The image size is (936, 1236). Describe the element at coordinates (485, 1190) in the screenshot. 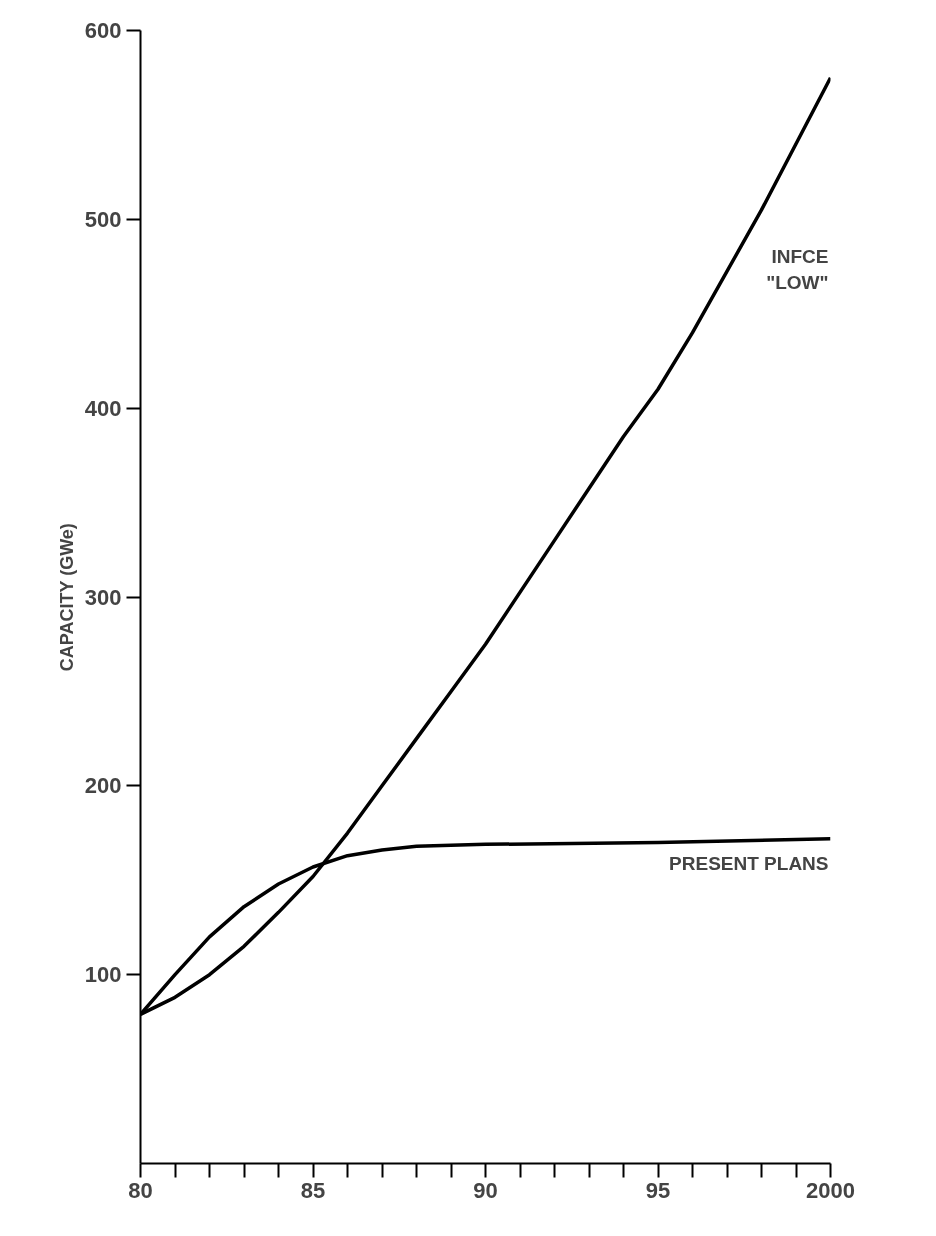

I see `x-tick-label: 90` at that location.